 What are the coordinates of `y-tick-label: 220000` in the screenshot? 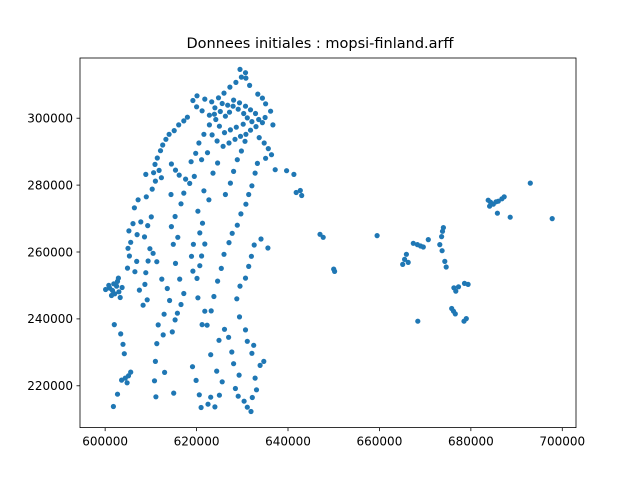 It's located at (50, 386).